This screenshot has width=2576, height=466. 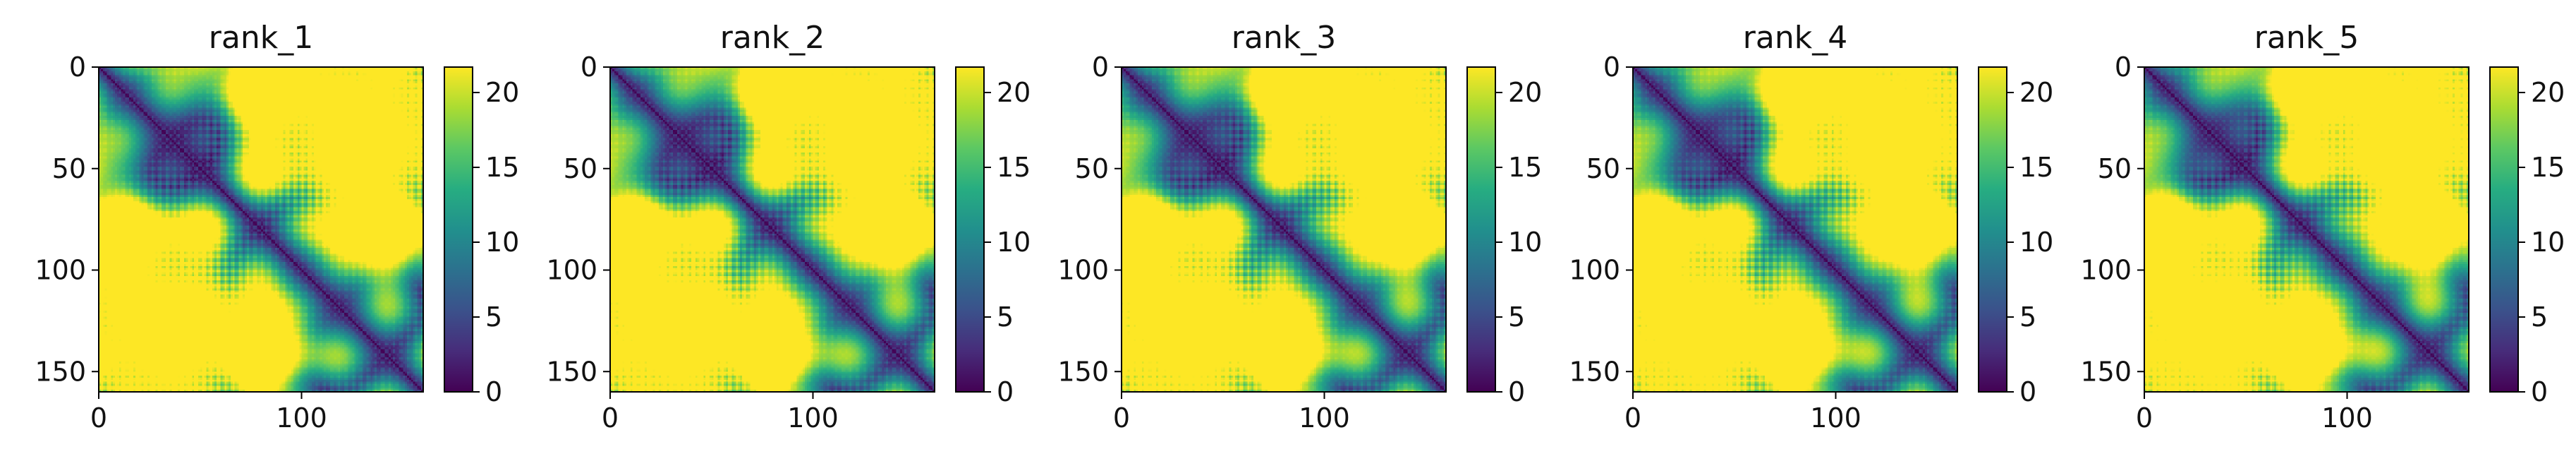 I want to click on panel-title: rank_2, so click(x=772, y=38).